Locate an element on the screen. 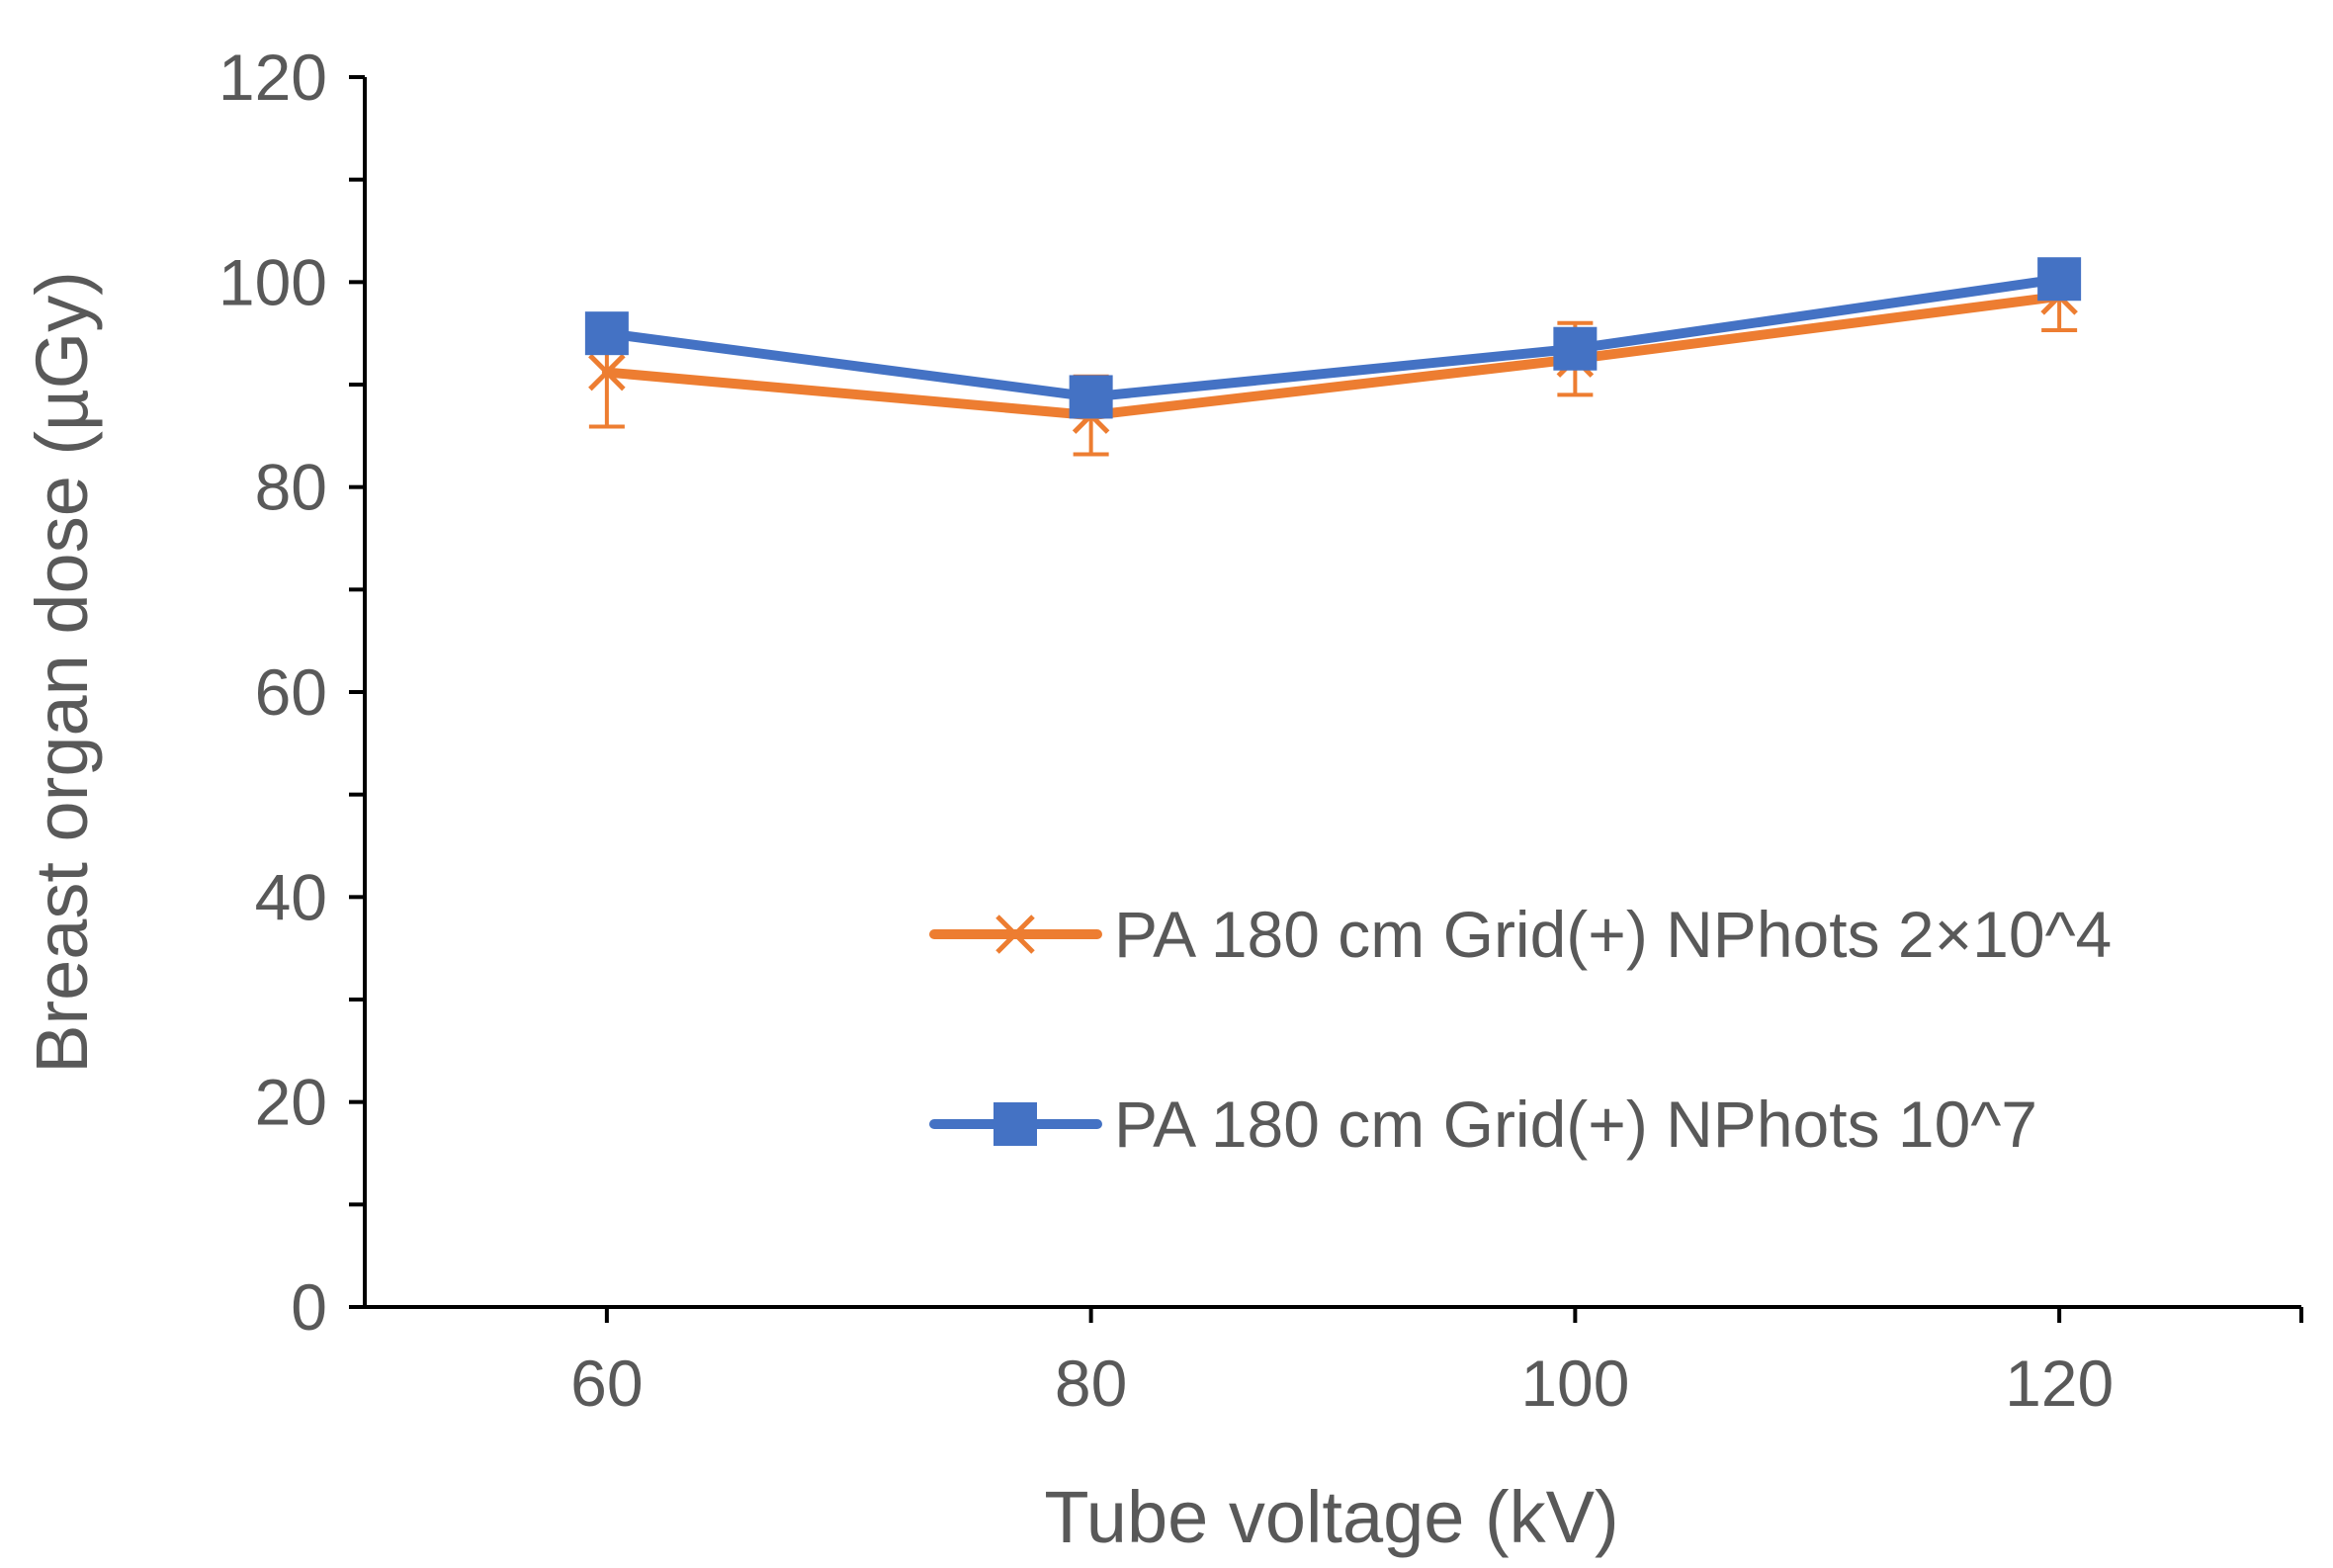 The height and width of the screenshot is (1568, 2333). series-layer is located at coordinates (1333, 357).